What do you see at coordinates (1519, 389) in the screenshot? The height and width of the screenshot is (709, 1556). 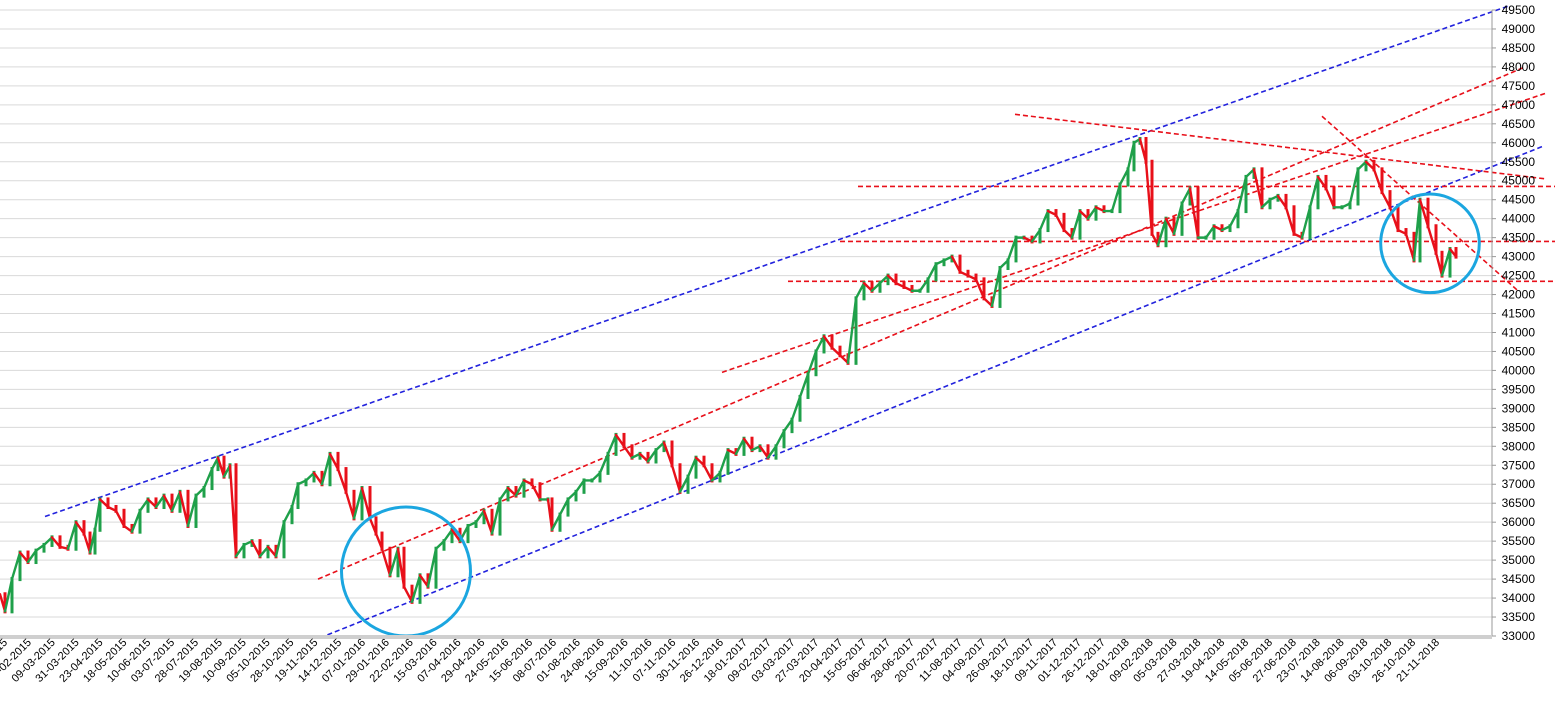 I see `y-tick-label: 39500` at bounding box center [1519, 389].